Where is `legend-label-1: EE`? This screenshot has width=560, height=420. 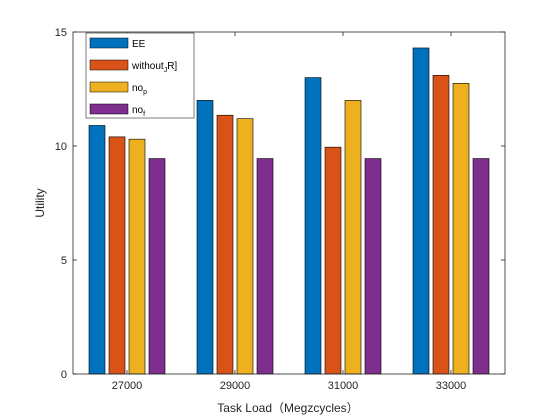 legend-label-1: EE is located at coordinates (139, 44).